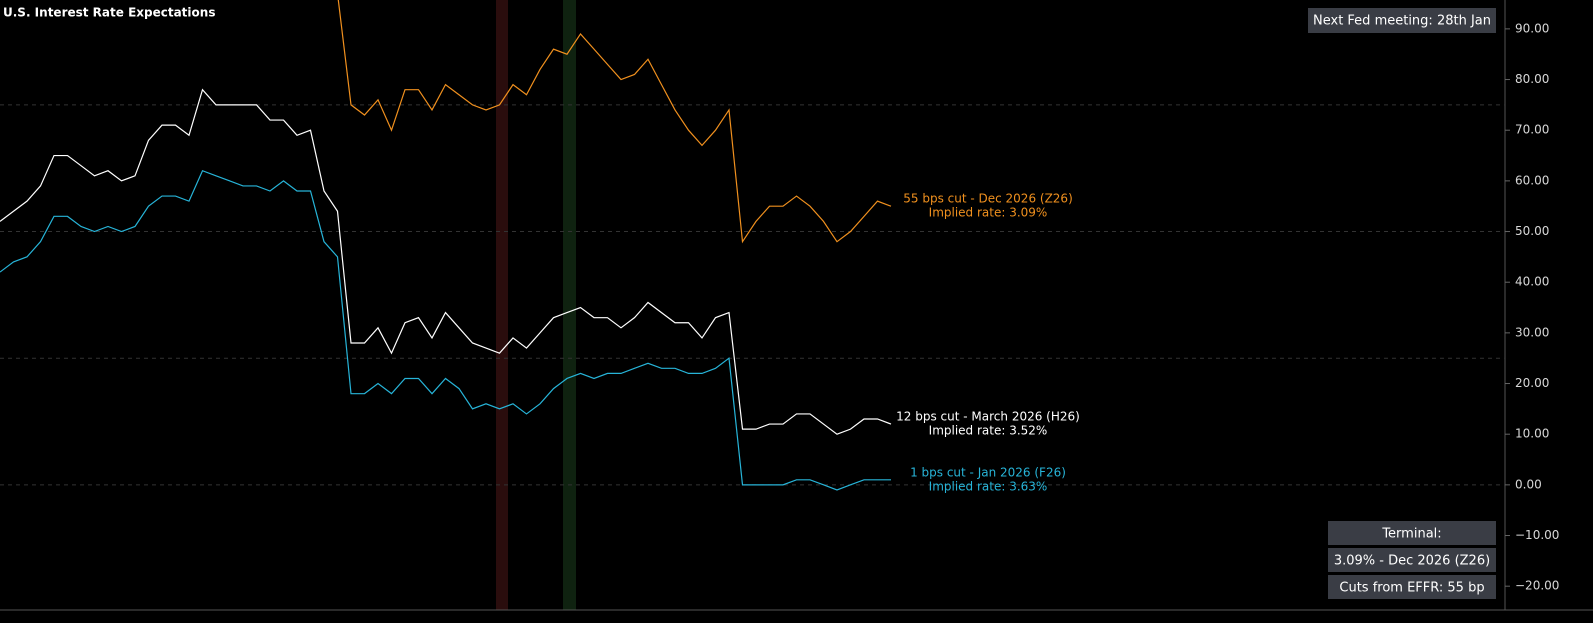 The width and height of the screenshot is (1593, 623). Describe the element at coordinates (988, 213) in the screenshot. I see `series-rate: Implied rate: 3.09%` at that location.